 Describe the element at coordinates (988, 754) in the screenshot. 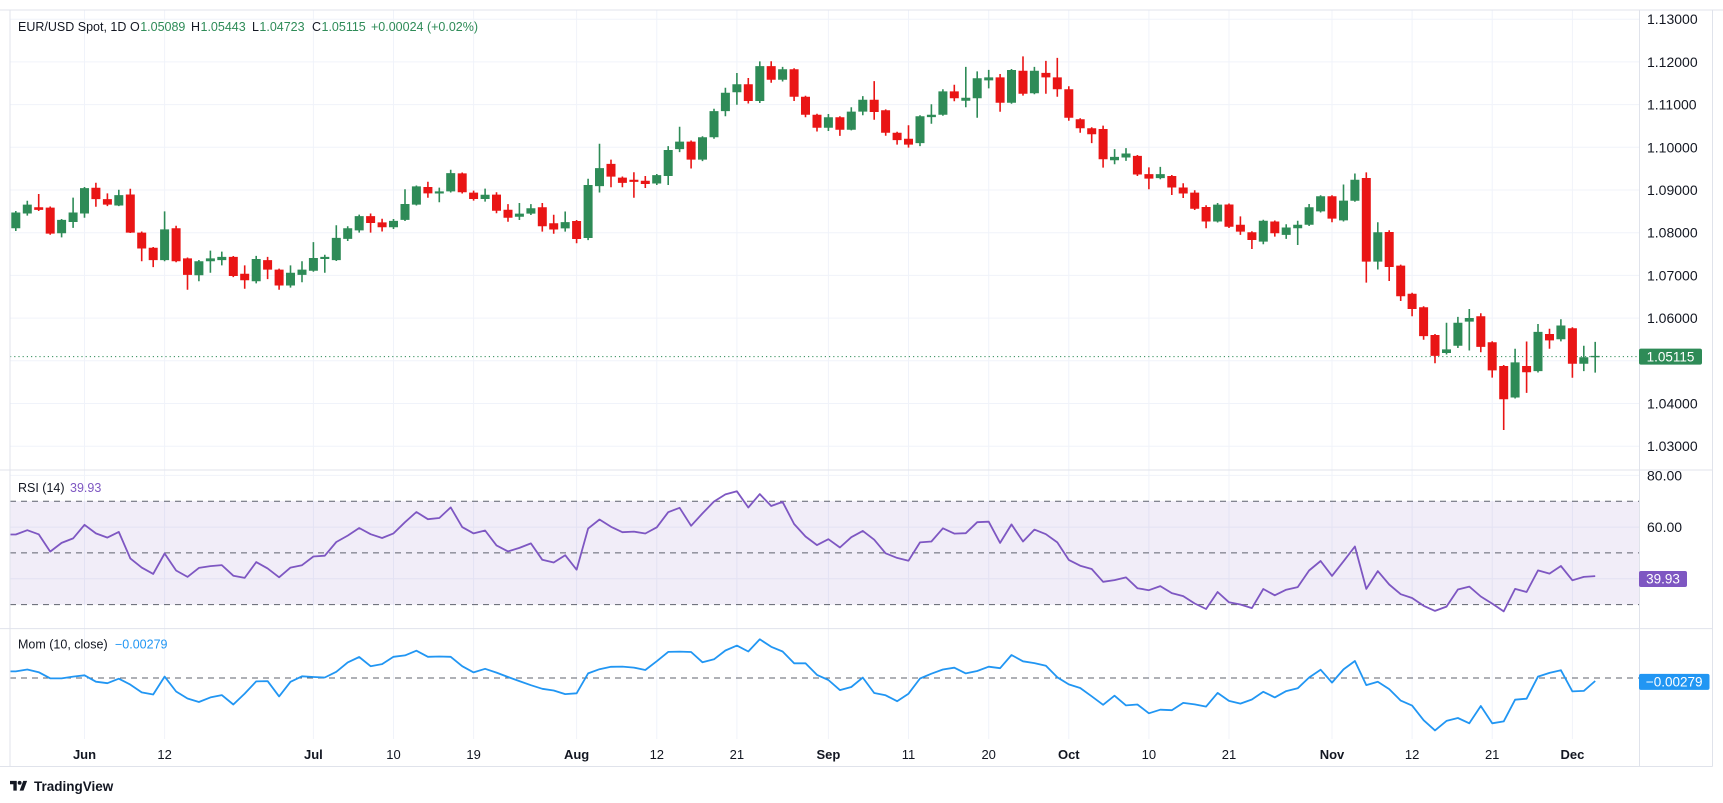

I see `svg-text: 20` at that location.